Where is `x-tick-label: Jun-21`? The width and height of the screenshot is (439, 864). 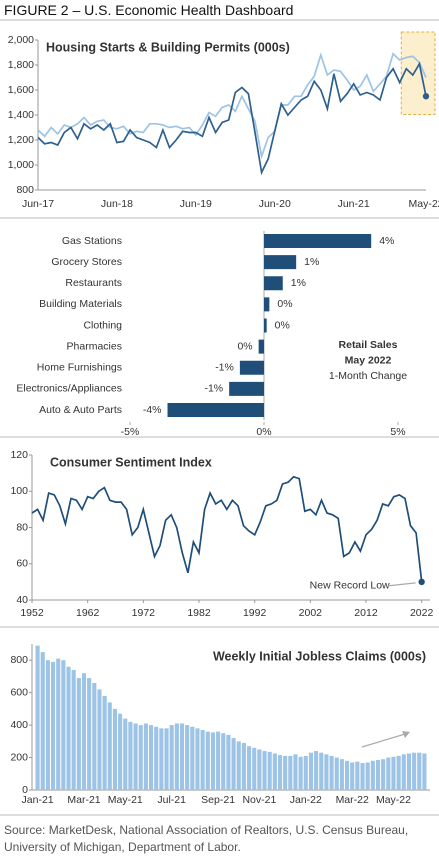 x-tick-label: Jun-21 is located at coordinates (354, 204).